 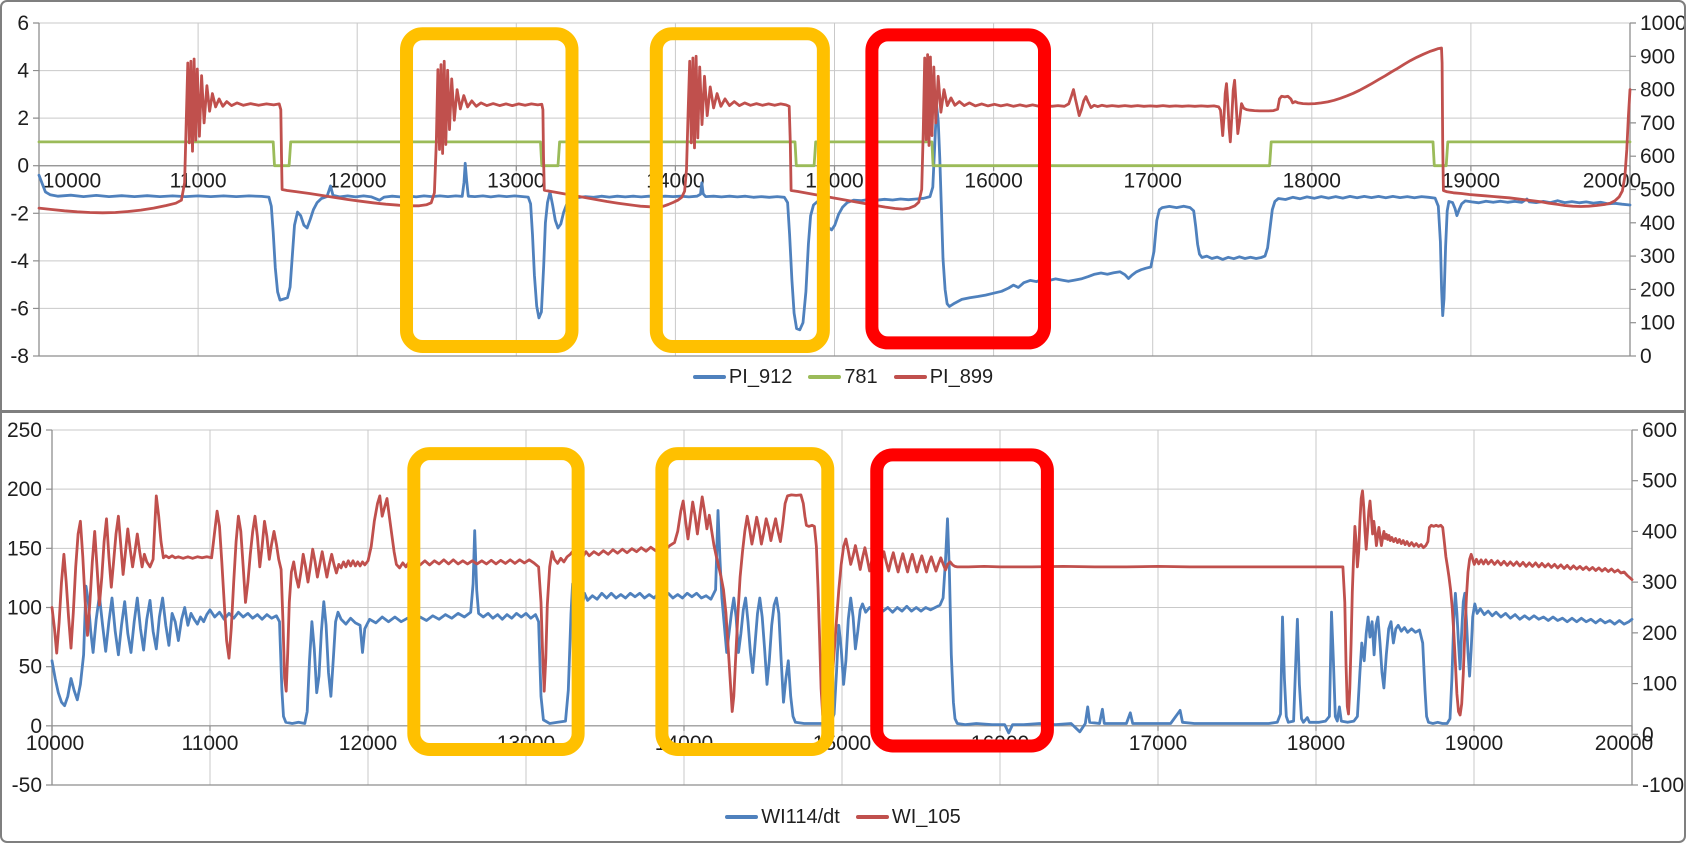 I want to click on left-axis-label: 6, so click(x=23, y=23).